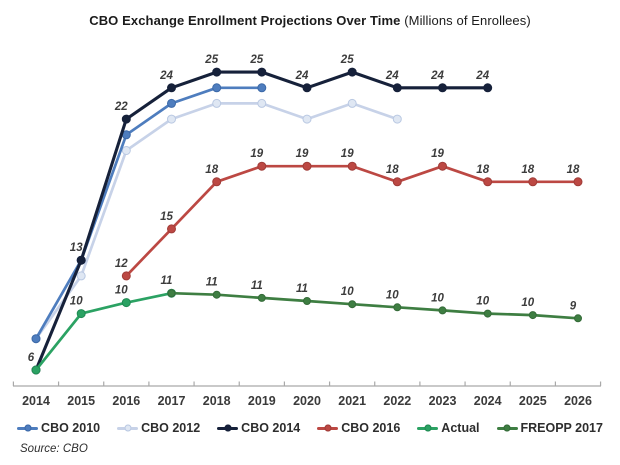  I want to click on legend-label: FREOPP 2017, so click(561, 428).